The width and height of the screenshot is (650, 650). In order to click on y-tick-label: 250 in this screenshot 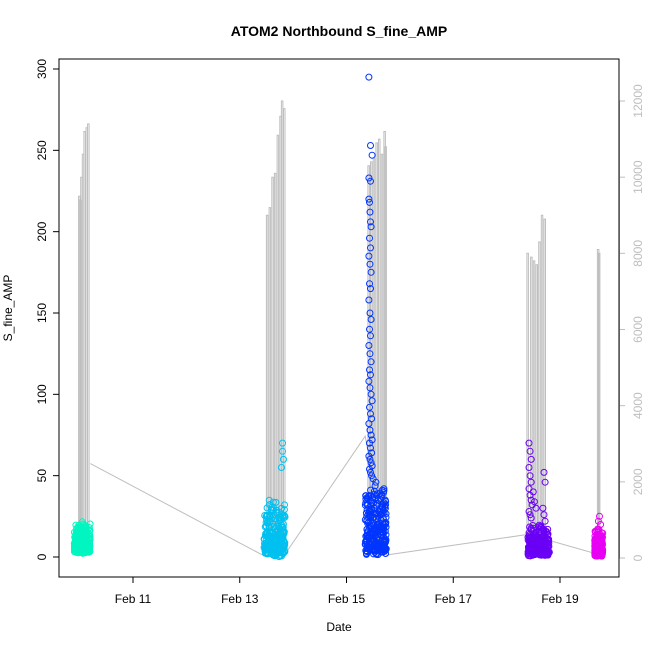, I will do `click(42, 150)`.